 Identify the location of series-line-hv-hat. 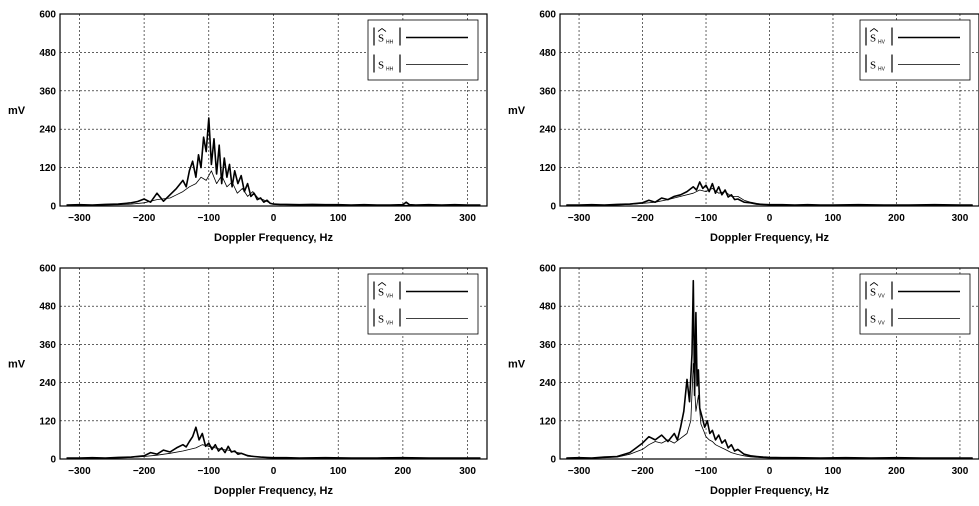
(769, 193).